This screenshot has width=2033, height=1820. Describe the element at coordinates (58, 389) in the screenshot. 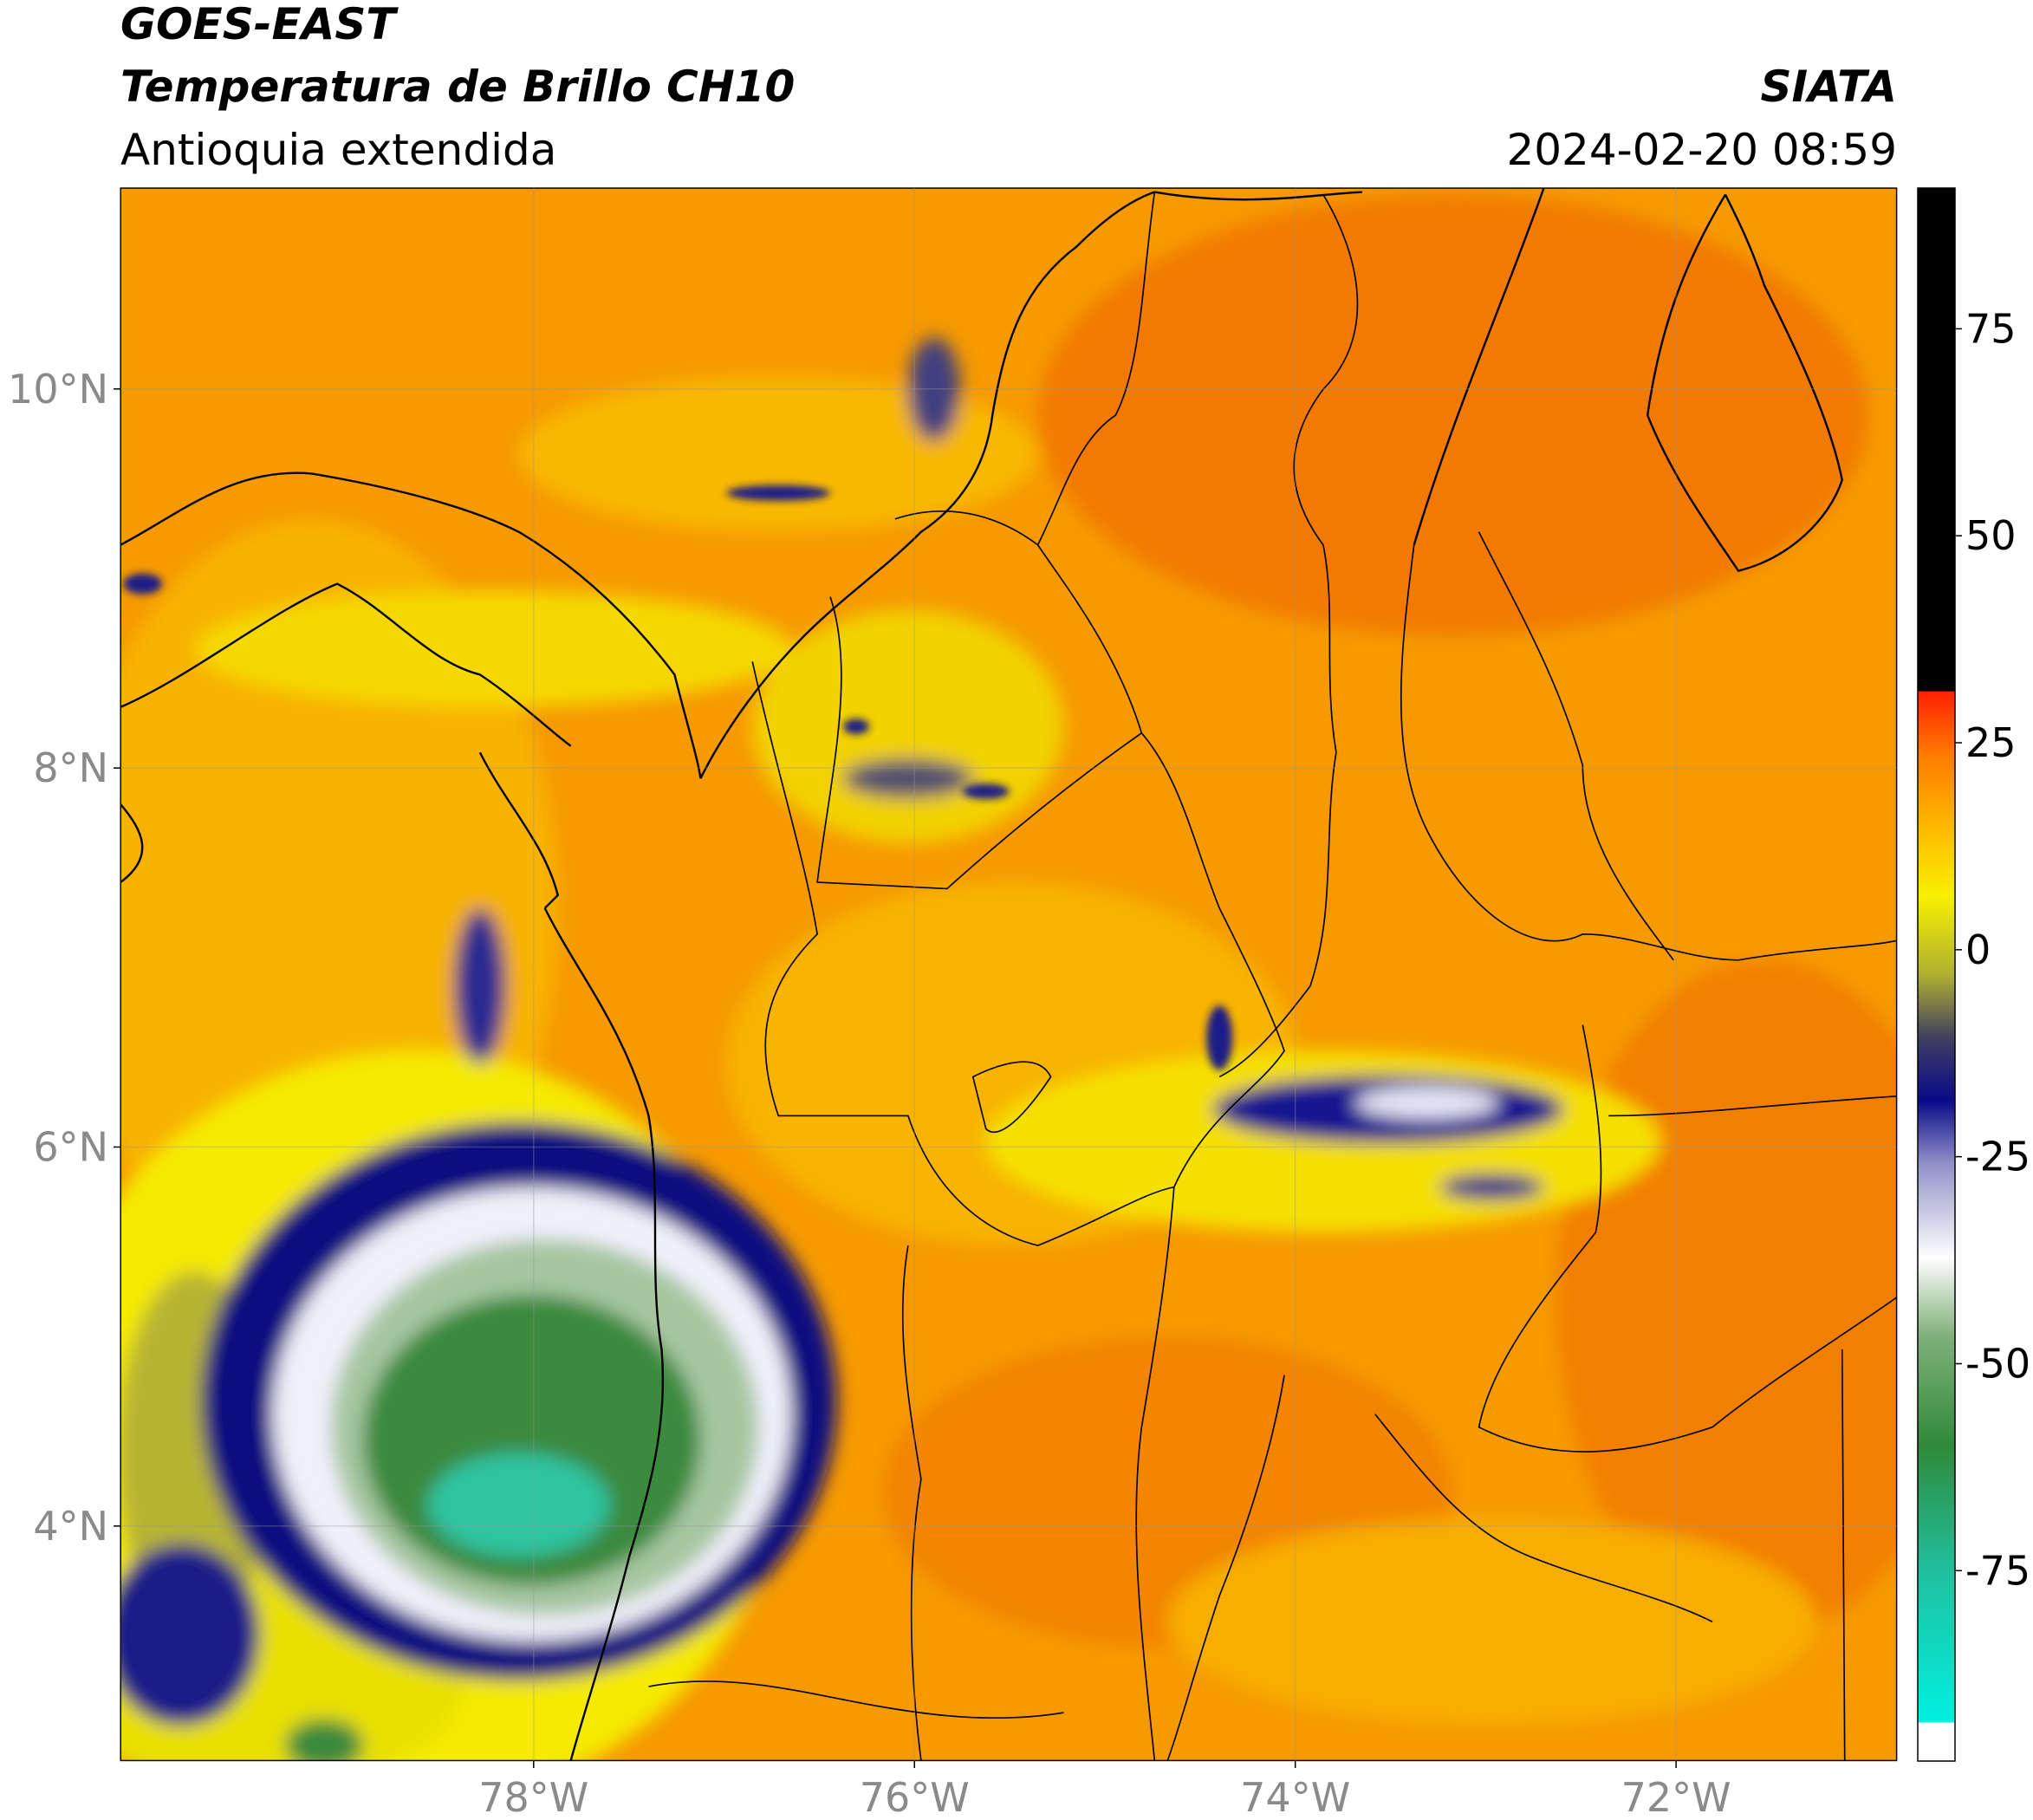

I see `y-tick-label: 10°N` at that location.